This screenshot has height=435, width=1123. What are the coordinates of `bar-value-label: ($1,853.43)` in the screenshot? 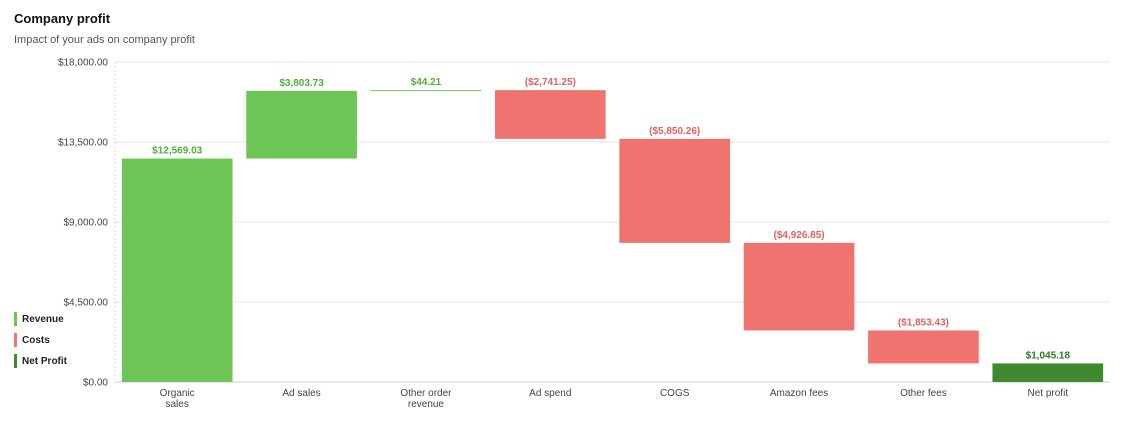 It's located at (923, 322).